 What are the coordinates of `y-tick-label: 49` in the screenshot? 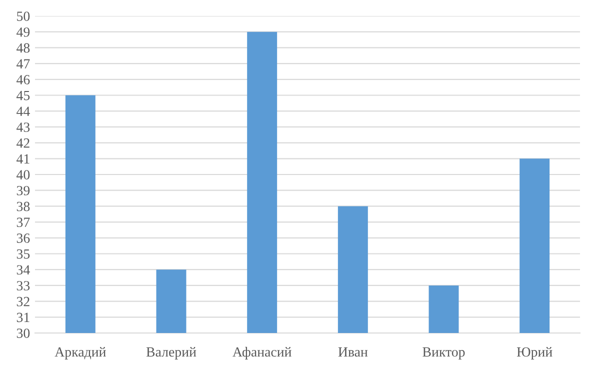 It's located at (23, 32).